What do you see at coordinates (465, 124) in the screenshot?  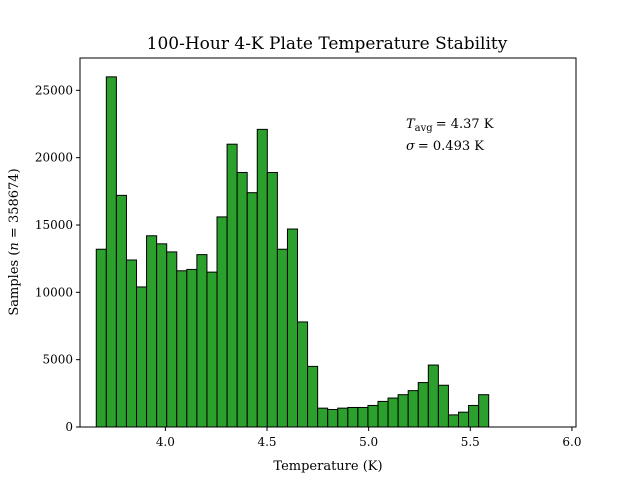 I see `mean-value: = 4.37 K` at bounding box center [465, 124].